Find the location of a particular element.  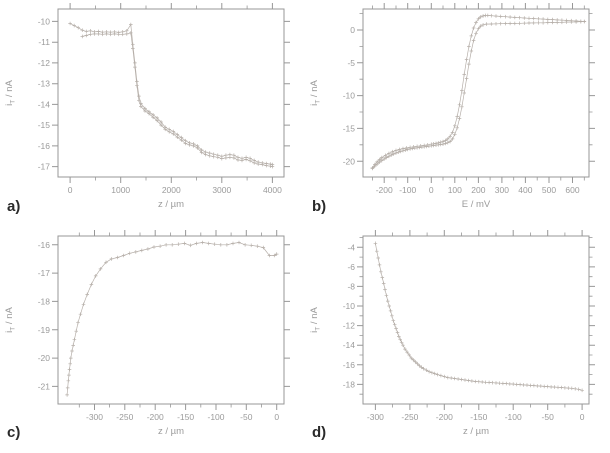

svg-text: 100 is located at coordinates (455, 190).